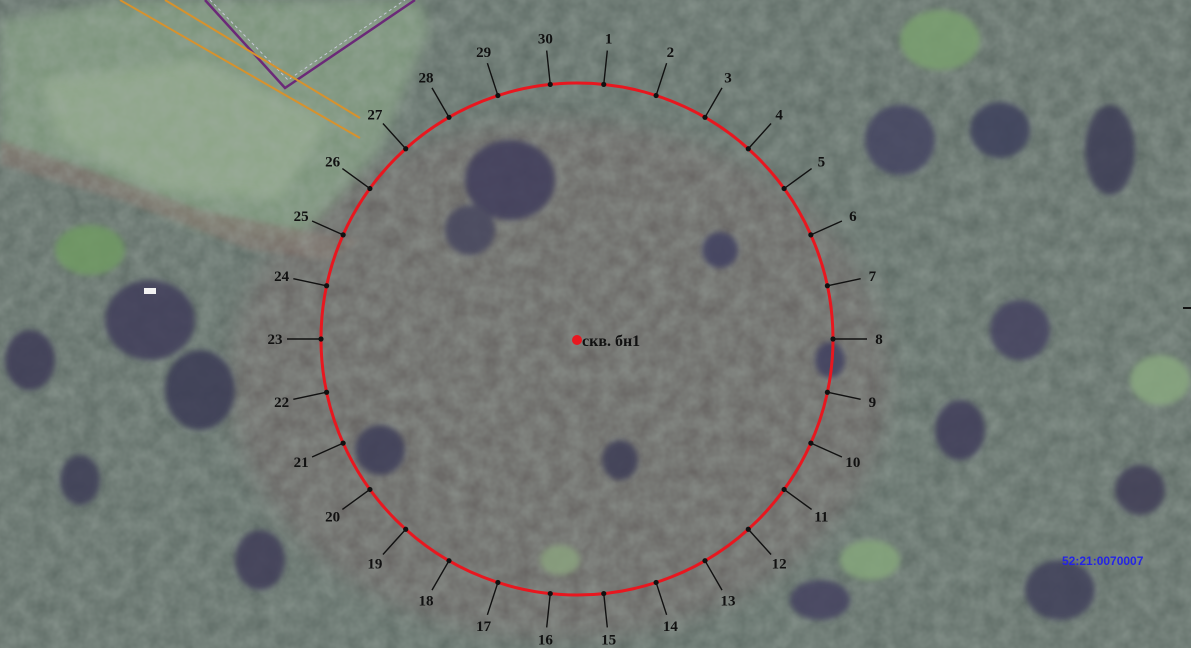 Image resolution: width=1191 pixels, height=648 pixels. I want to click on boundary-point-label: 30, so click(545, 40).